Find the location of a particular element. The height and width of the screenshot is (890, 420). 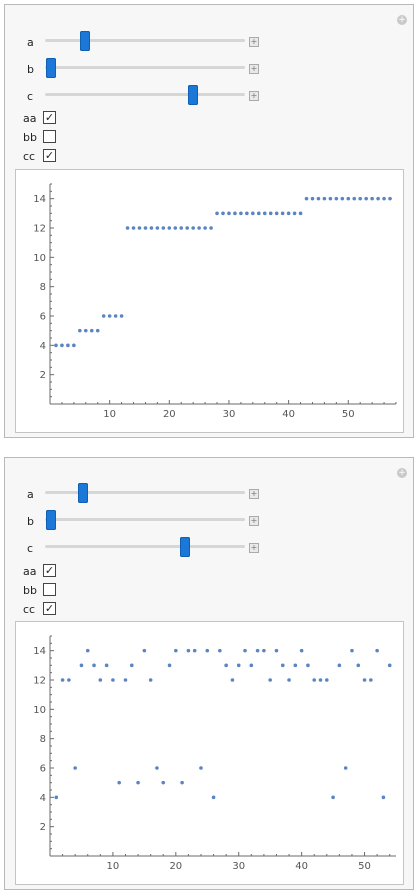

slider-b-label: b is located at coordinates (30, 69).